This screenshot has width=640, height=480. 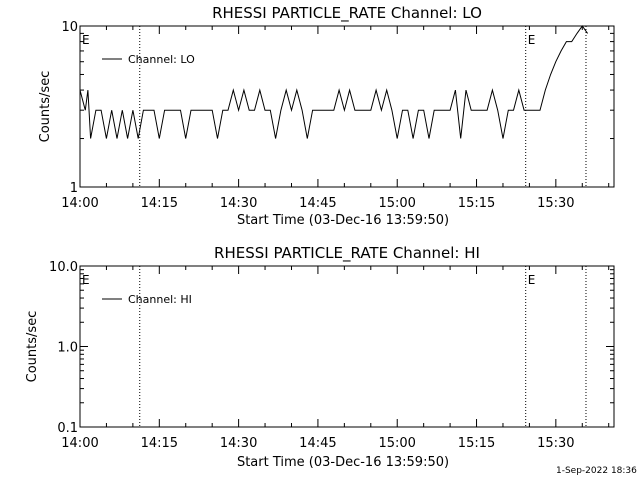 I want to click on panel2-x-tick-label: 15:00, so click(x=396, y=443).